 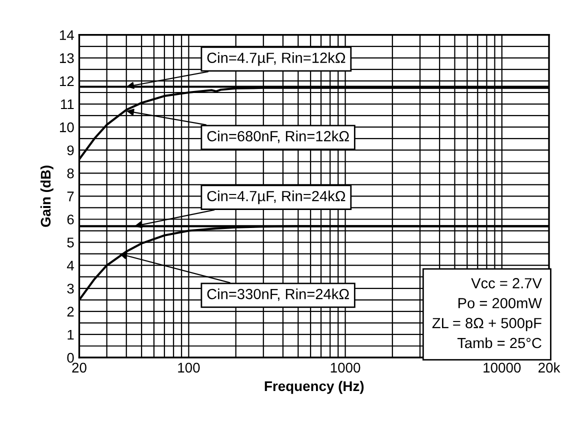 I want to click on annotation: Cin=330nF, Rin=24kΩ, so click(x=278, y=294).